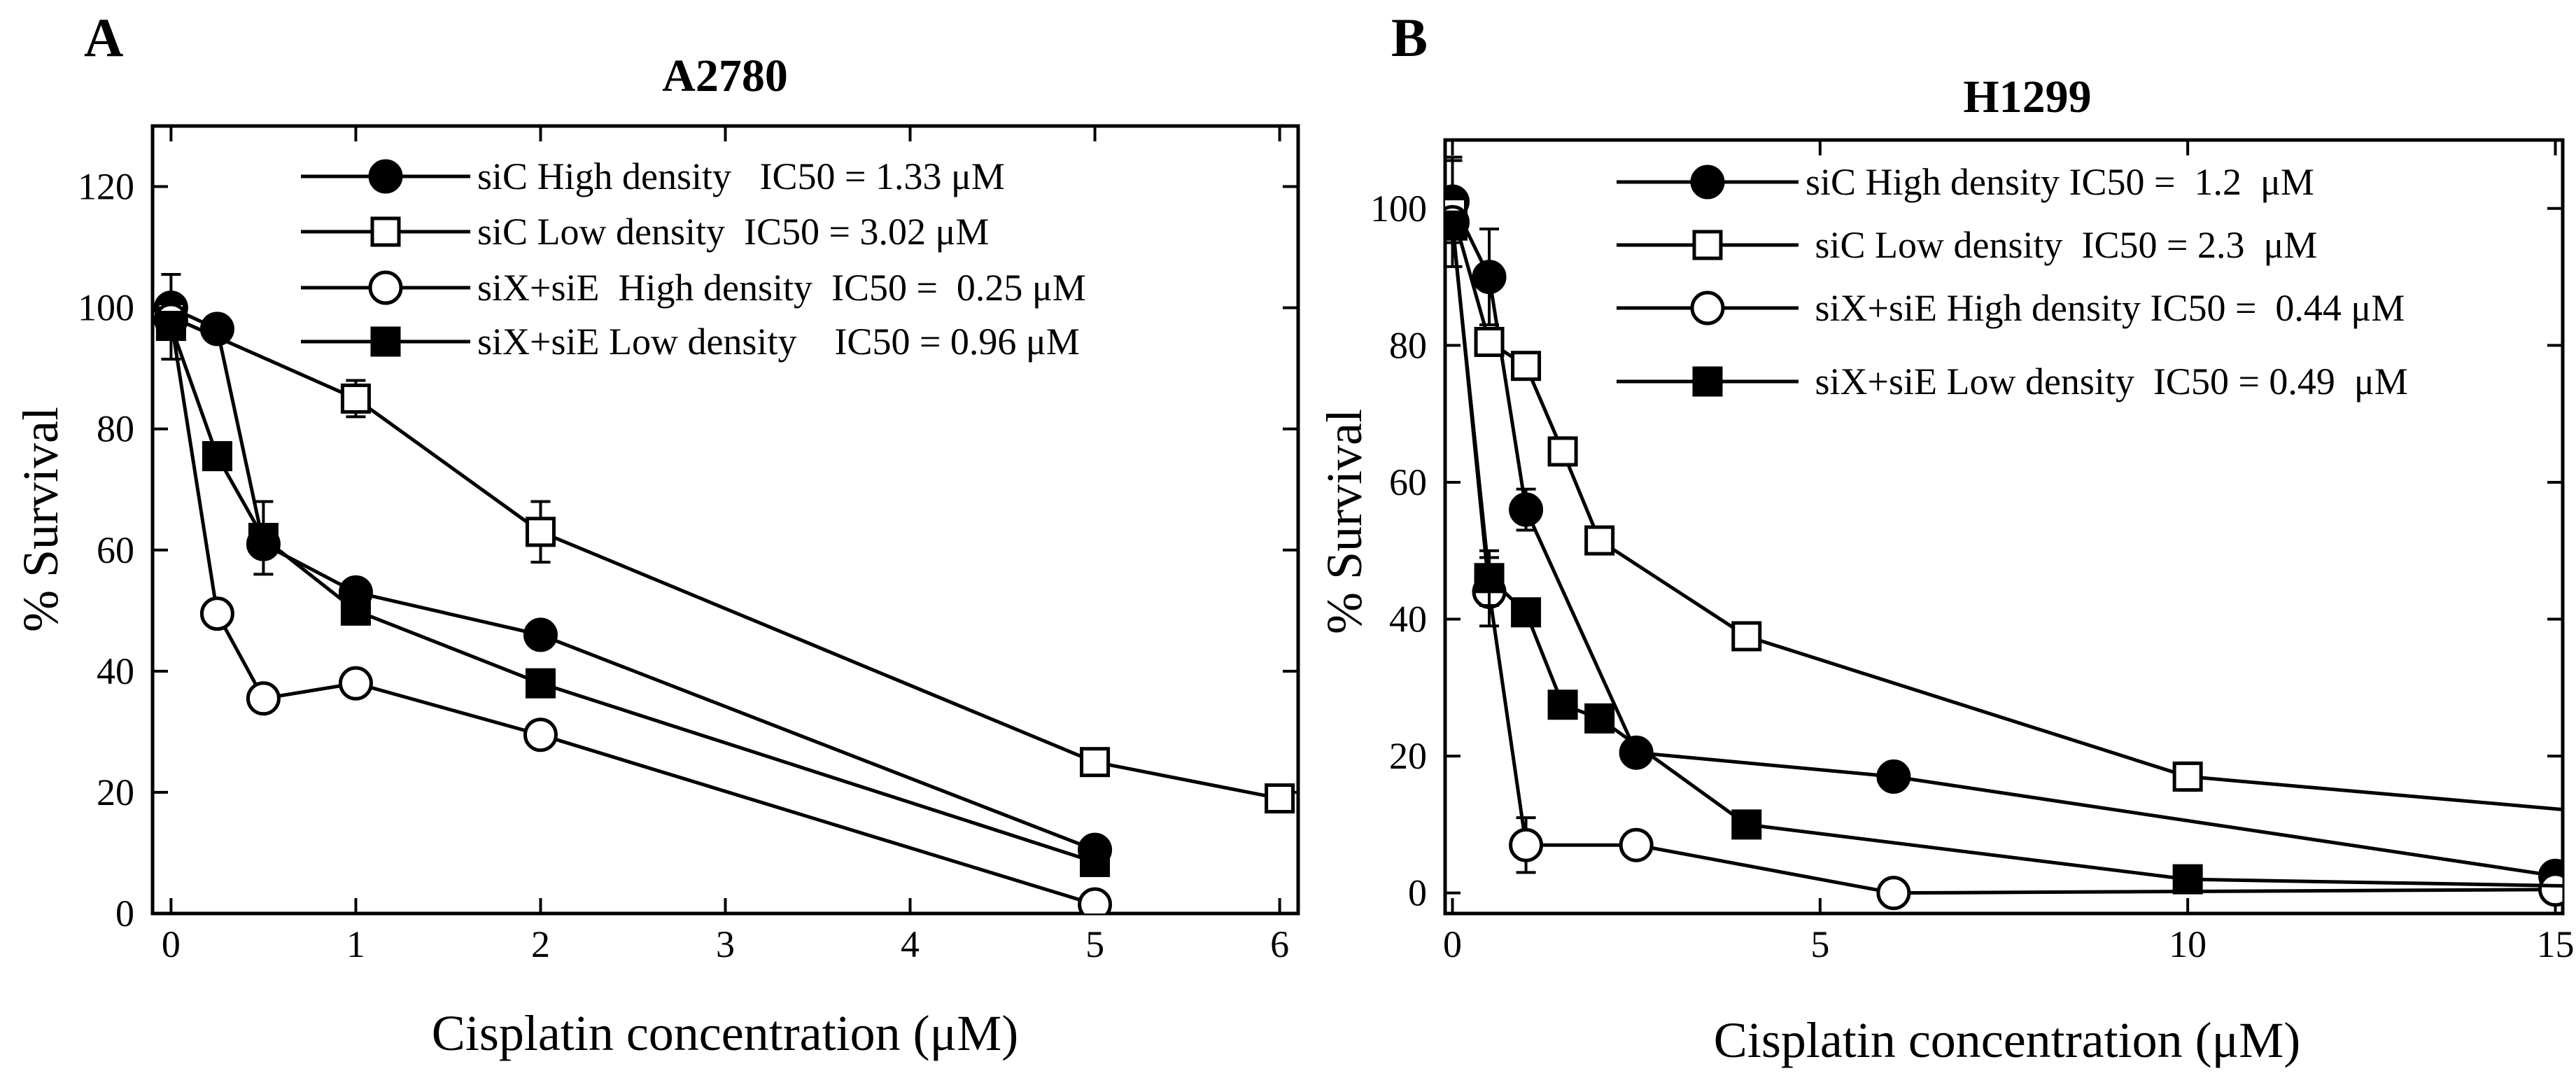  I want to click on legend-label: siX+siE High density IC50 = 0.44 μM, so click(2105, 308).